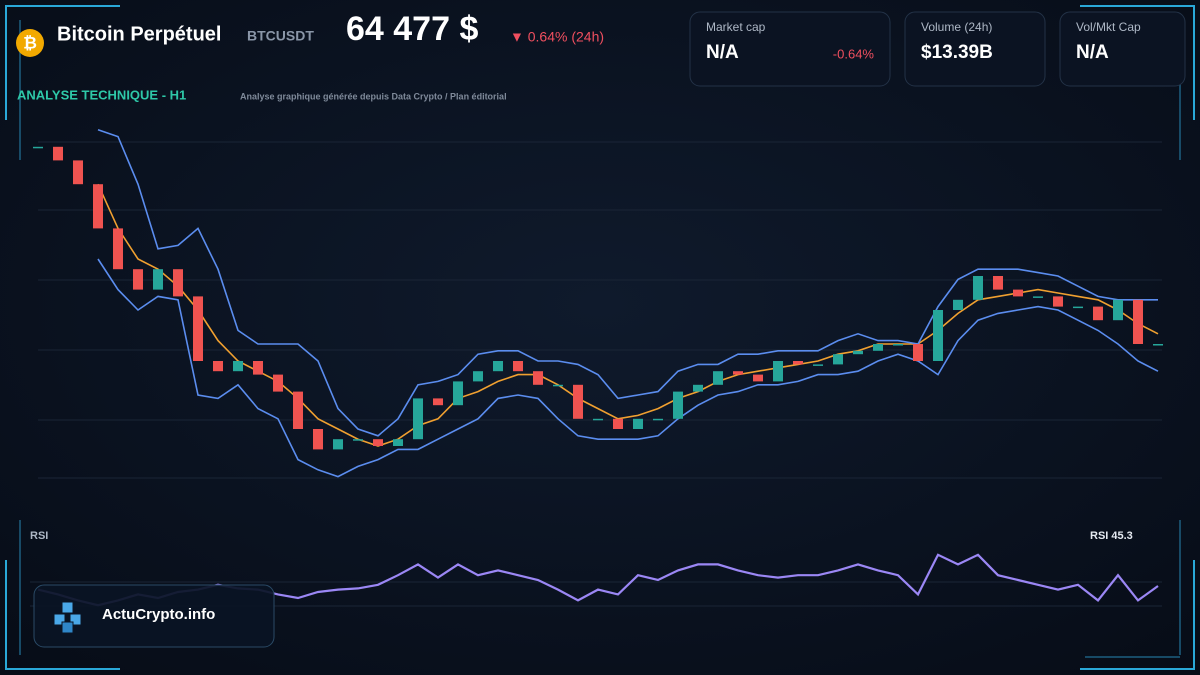 The height and width of the screenshot is (675, 1200). Describe the element at coordinates (101, 94) in the screenshot. I see `chart-title: ANALYSE TECHNIQUE - H1` at that location.